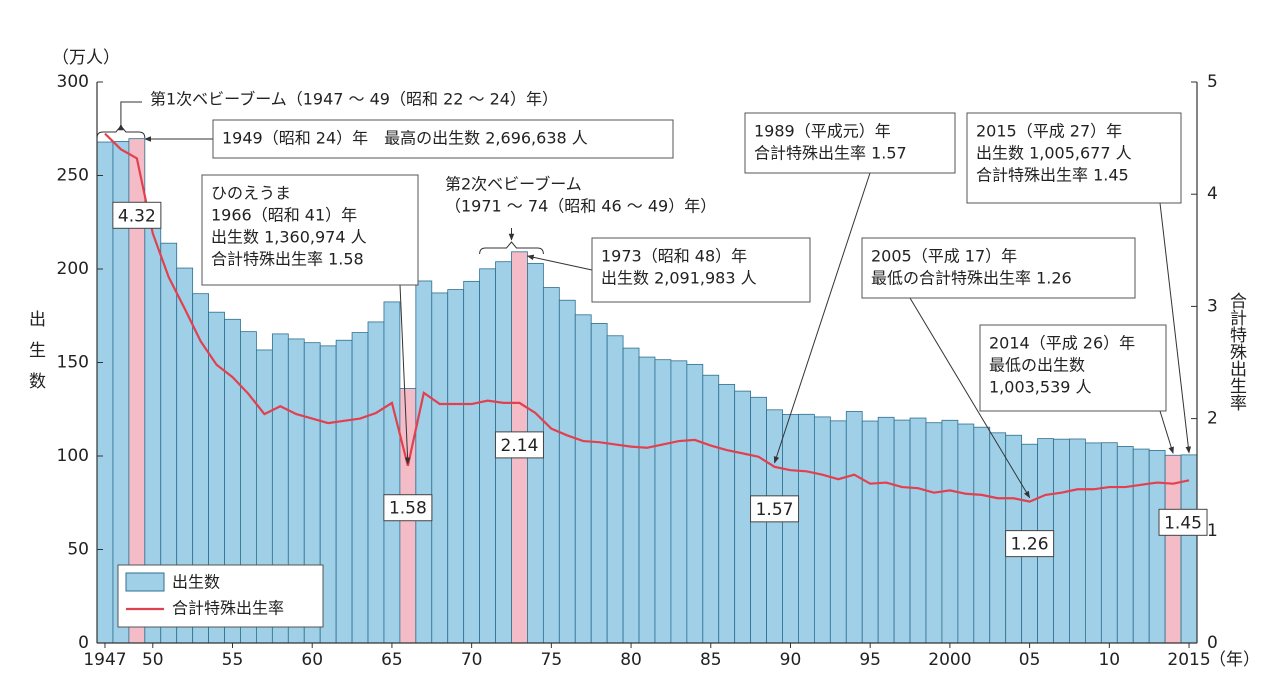 Image resolution: width=1276 pixels, height=688 pixels. I want to click on x-tick-label: 95, so click(870, 660).